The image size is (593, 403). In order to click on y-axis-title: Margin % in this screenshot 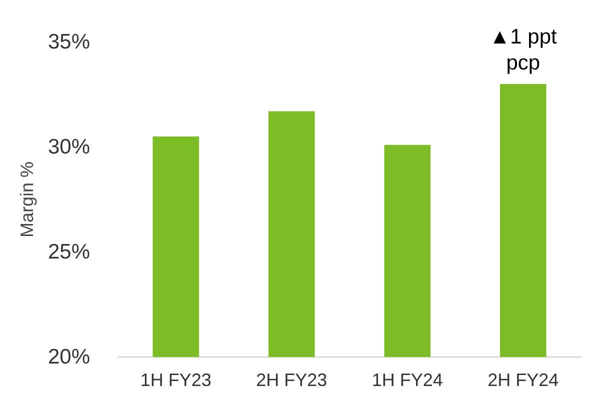, I will do `click(27, 199)`.